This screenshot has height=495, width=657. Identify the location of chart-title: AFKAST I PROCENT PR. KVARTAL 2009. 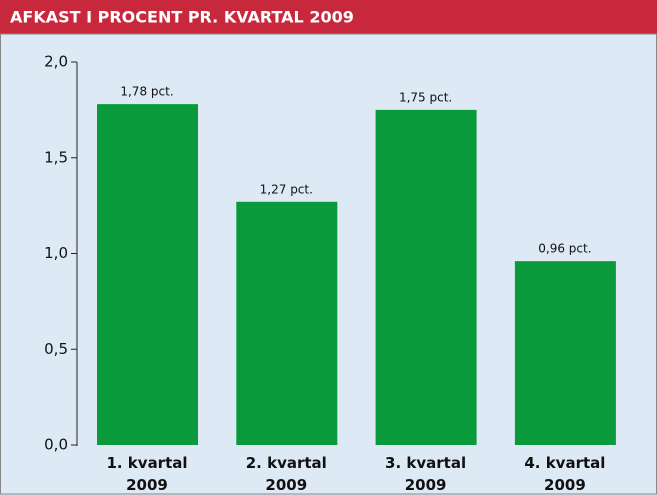
(182, 17).